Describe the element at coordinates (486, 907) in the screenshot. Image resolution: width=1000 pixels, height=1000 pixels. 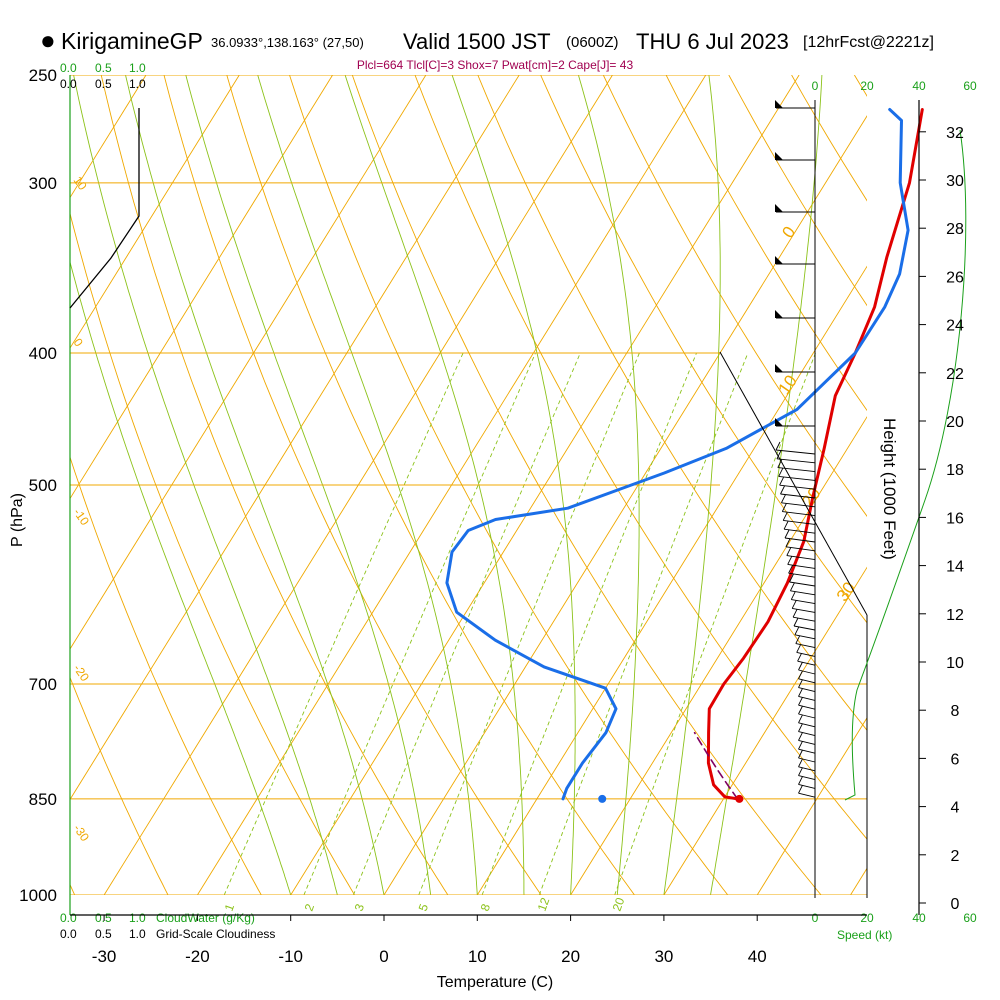
I see `mixing-ratio-label: 8` at that location.